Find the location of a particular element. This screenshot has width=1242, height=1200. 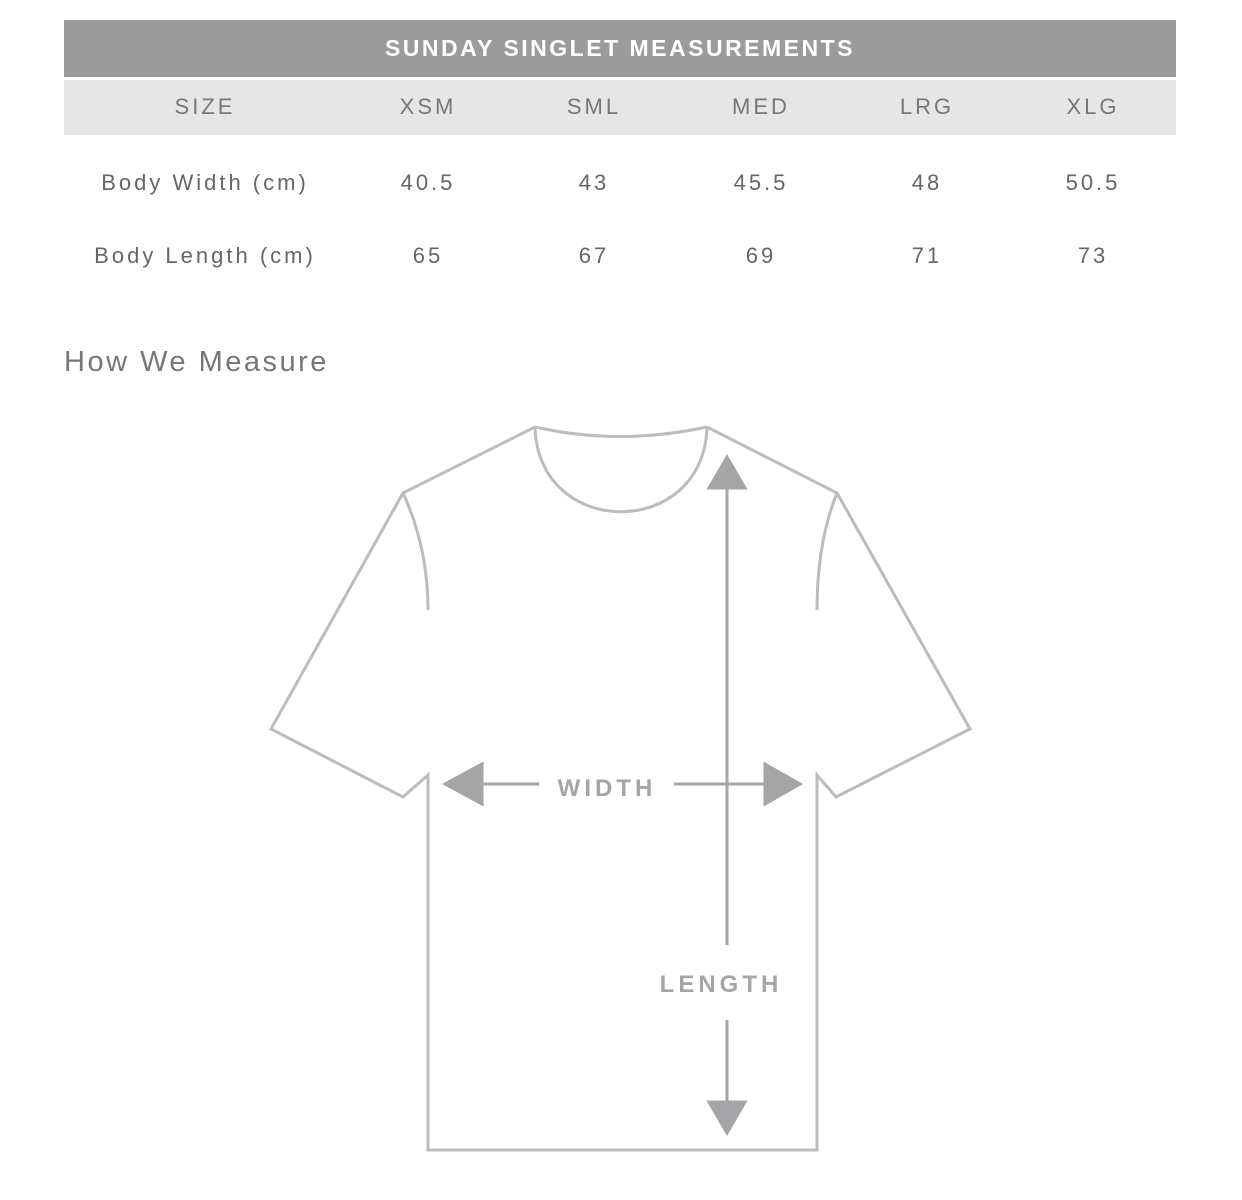

cell: 65 is located at coordinates (428, 255).